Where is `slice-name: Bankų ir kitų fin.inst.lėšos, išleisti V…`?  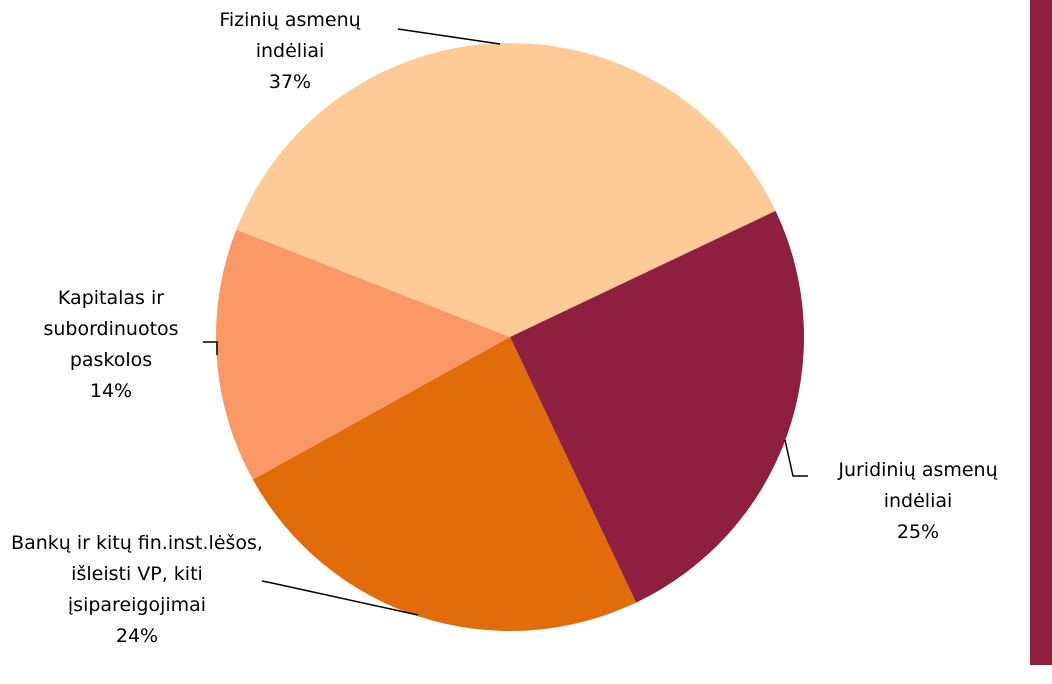 slice-name: Bankų ir kitų fin.inst.lėšos, išleisti V… is located at coordinates (137, 574).